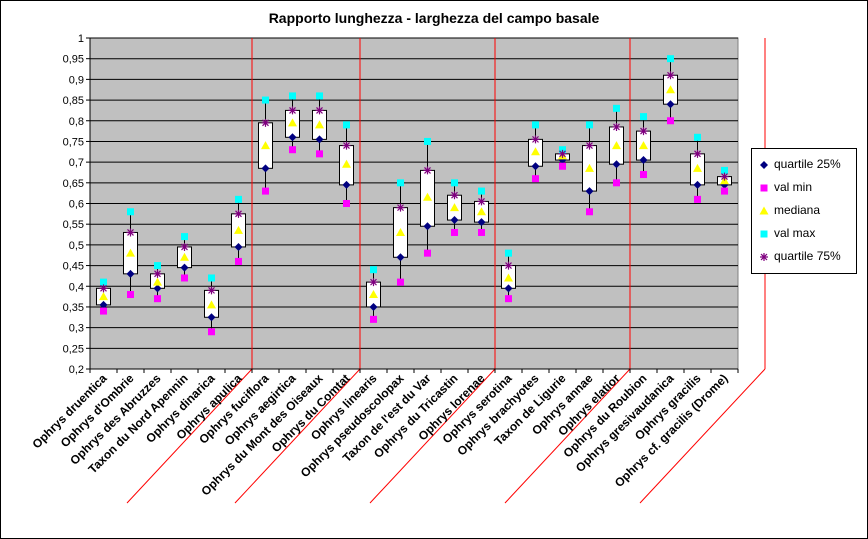 The height and width of the screenshot is (539, 868). Describe the element at coordinates (807, 164) in the screenshot. I see `legend-label: quartile 25%` at that location.